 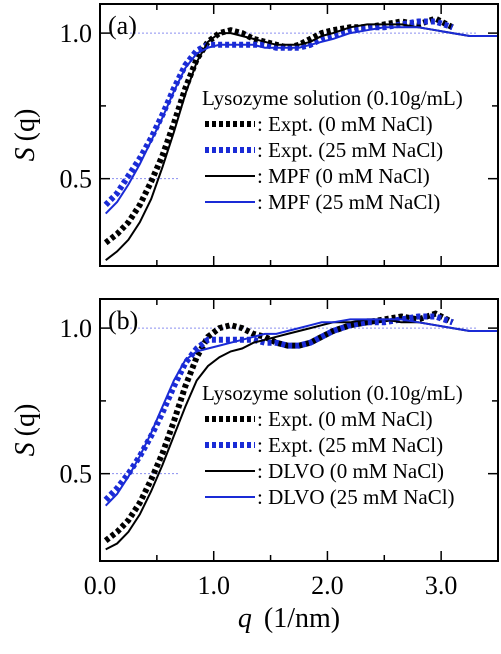 What do you see at coordinates (350, 471) in the screenshot?
I see `legend-entry-2: : DLVO (0 mM NaCl)` at bounding box center [350, 471].